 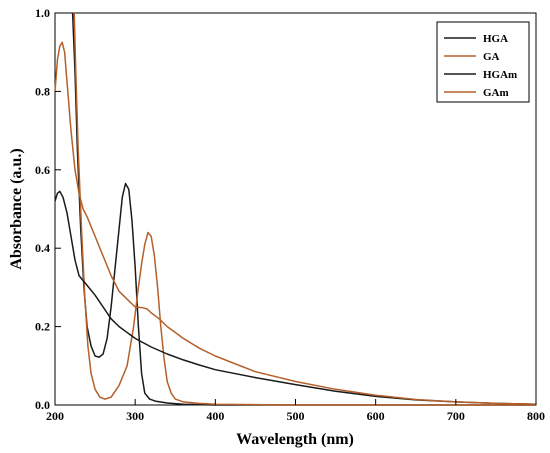 I want to click on y-tick-label: 1.0, so click(x=42, y=13).